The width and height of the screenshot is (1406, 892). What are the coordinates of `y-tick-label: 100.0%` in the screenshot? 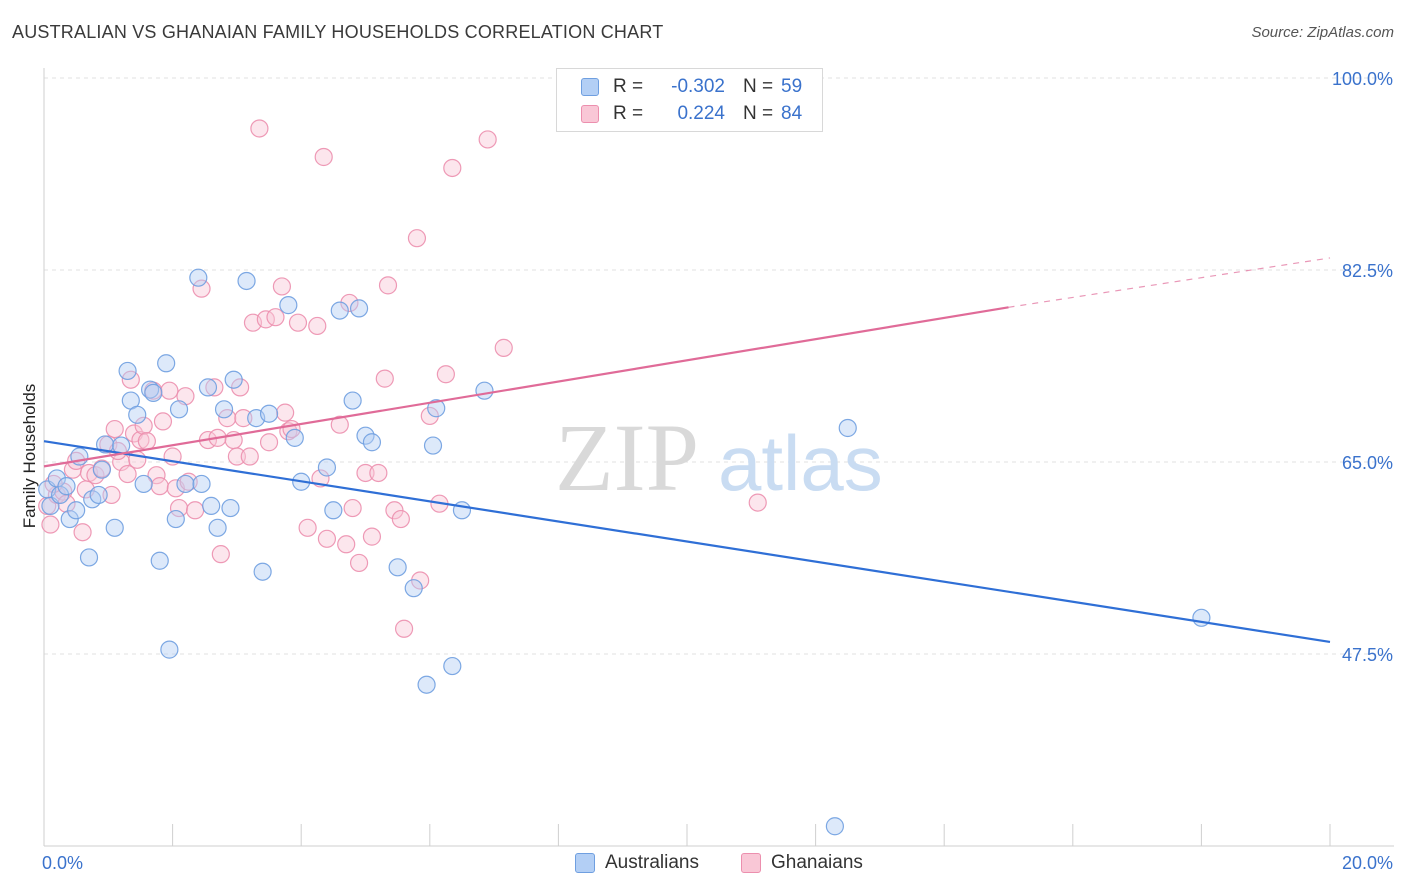 It's located at (1362, 79).